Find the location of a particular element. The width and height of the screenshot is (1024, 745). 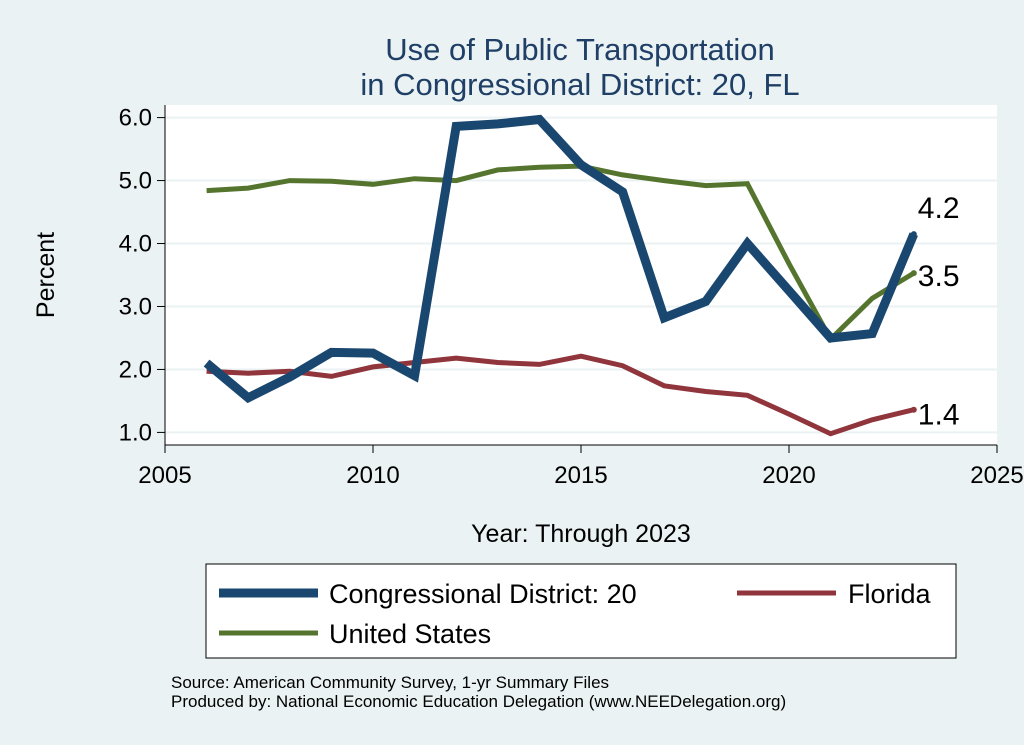

legend-box is located at coordinates (581, 611).